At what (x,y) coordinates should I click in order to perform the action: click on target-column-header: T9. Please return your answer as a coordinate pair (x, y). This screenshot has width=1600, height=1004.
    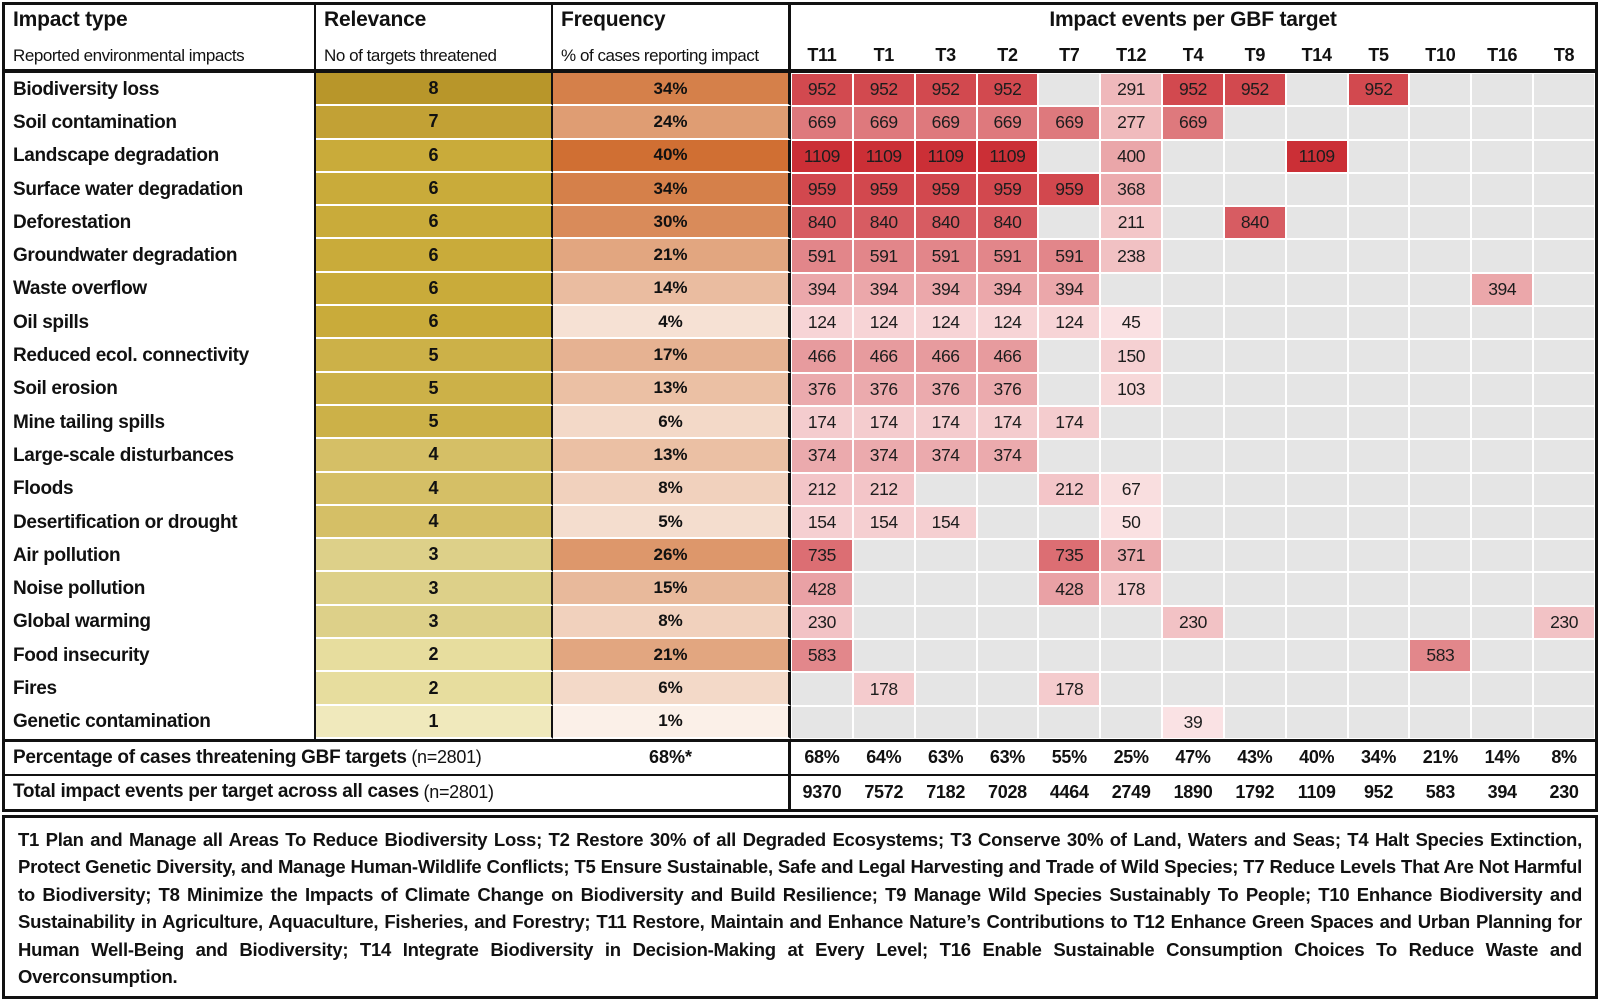
    Looking at the image, I should click on (1255, 55).